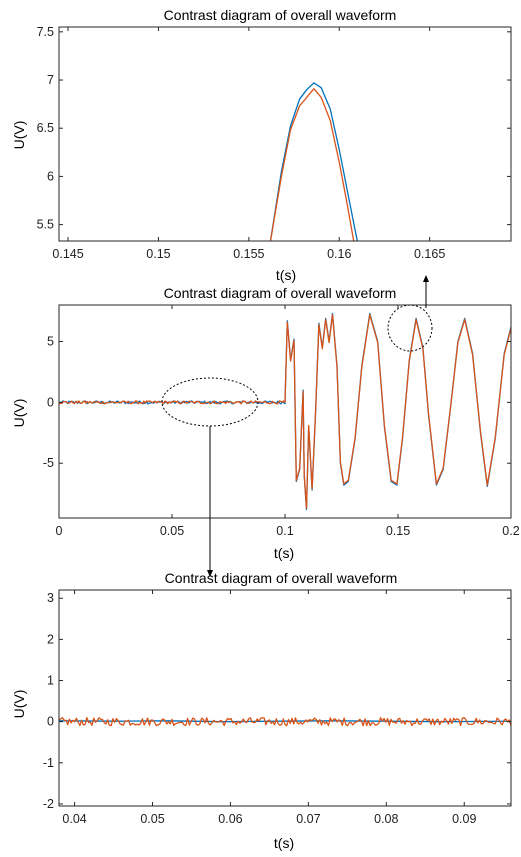 The height and width of the screenshot is (857, 521). I want to click on x-tick-label: 0.07, so click(308, 819).